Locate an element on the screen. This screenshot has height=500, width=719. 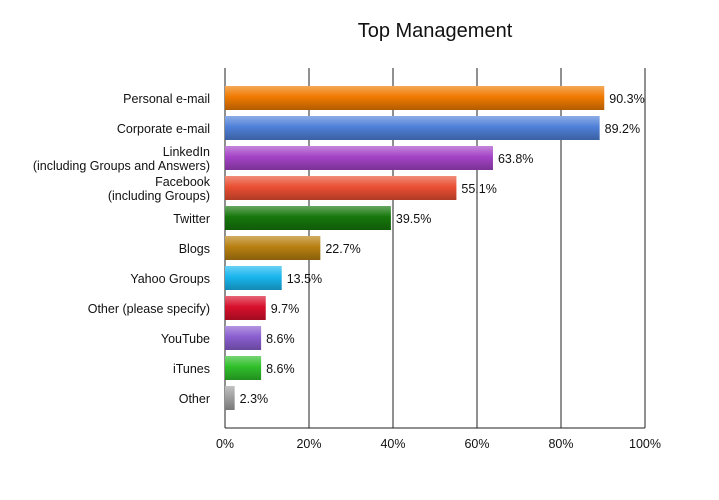
category-label: Other is located at coordinates (194, 399).